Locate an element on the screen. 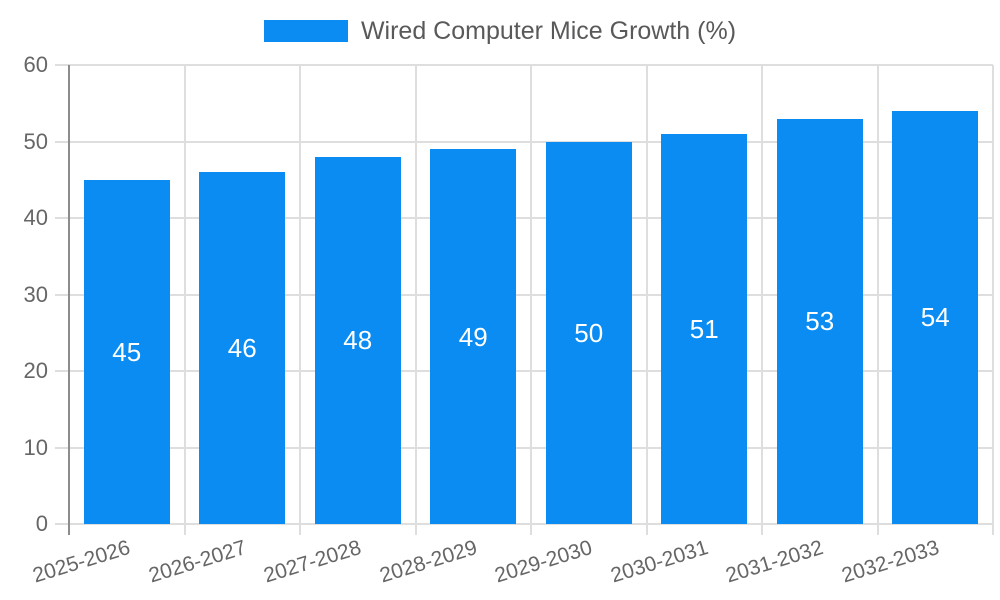 This screenshot has width=1000, height=600. legend-swatch-icon is located at coordinates (305, 31).